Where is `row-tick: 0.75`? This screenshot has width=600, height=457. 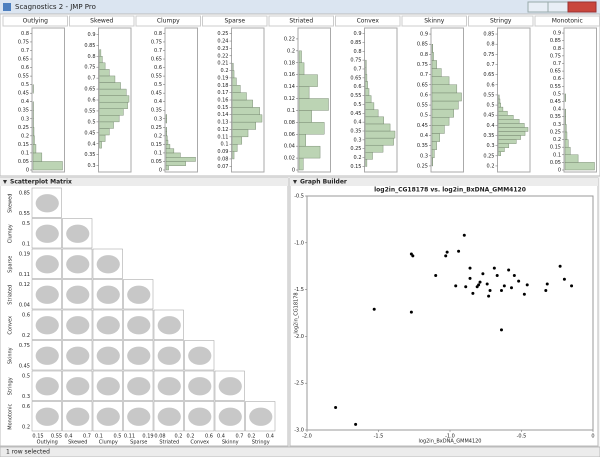 row-tick: 0.75 is located at coordinates (24, 346).